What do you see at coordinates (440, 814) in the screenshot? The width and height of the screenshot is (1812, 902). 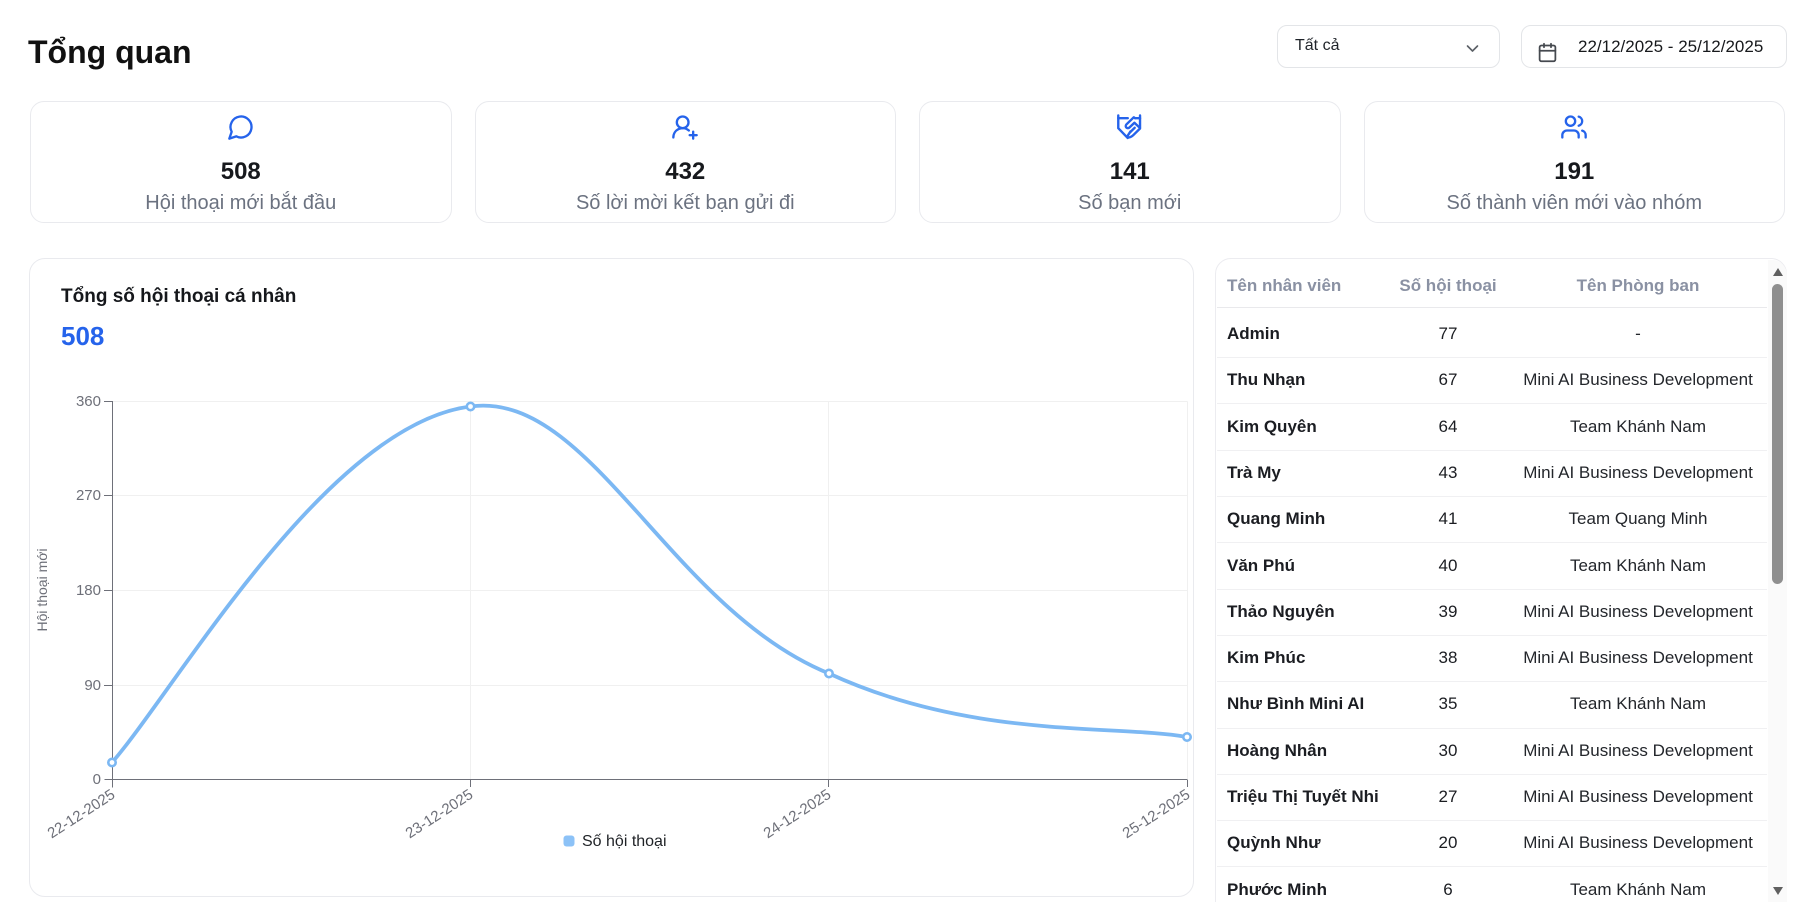 I see `svg-text: 23-12-2025` at bounding box center [440, 814].